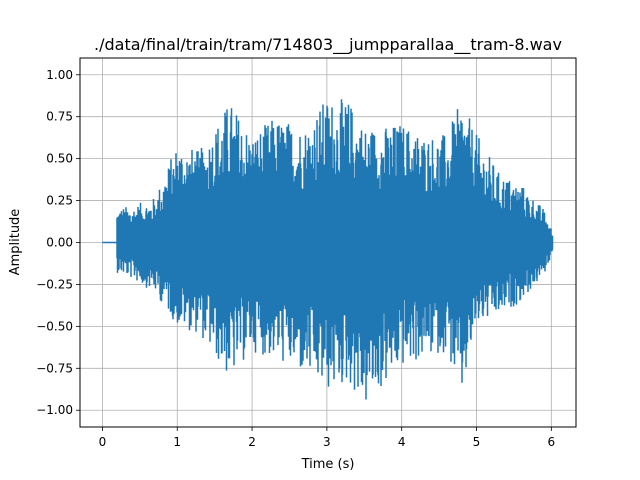  Describe the element at coordinates (59, 75) in the screenshot. I see `y-tick-label: 1.00` at that location.